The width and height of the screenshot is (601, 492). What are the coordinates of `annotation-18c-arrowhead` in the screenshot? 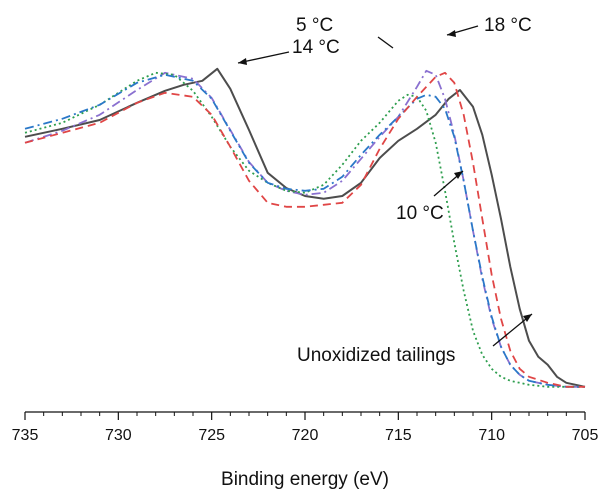 It's located at (451, 33).